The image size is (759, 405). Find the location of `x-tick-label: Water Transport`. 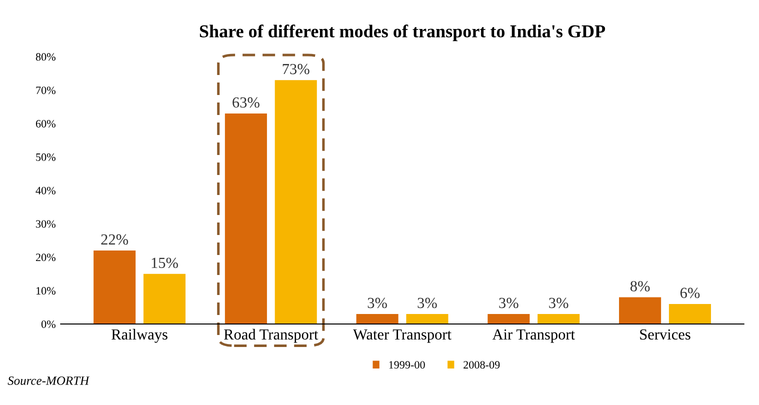

x-tick-label: Water Transport is located at coordinates (402, 336).